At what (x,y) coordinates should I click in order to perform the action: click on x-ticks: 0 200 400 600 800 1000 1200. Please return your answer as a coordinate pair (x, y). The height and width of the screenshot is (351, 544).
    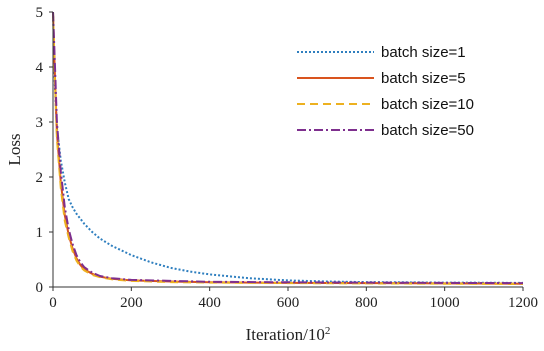
    Looking at the image, I should click on (293, 299).